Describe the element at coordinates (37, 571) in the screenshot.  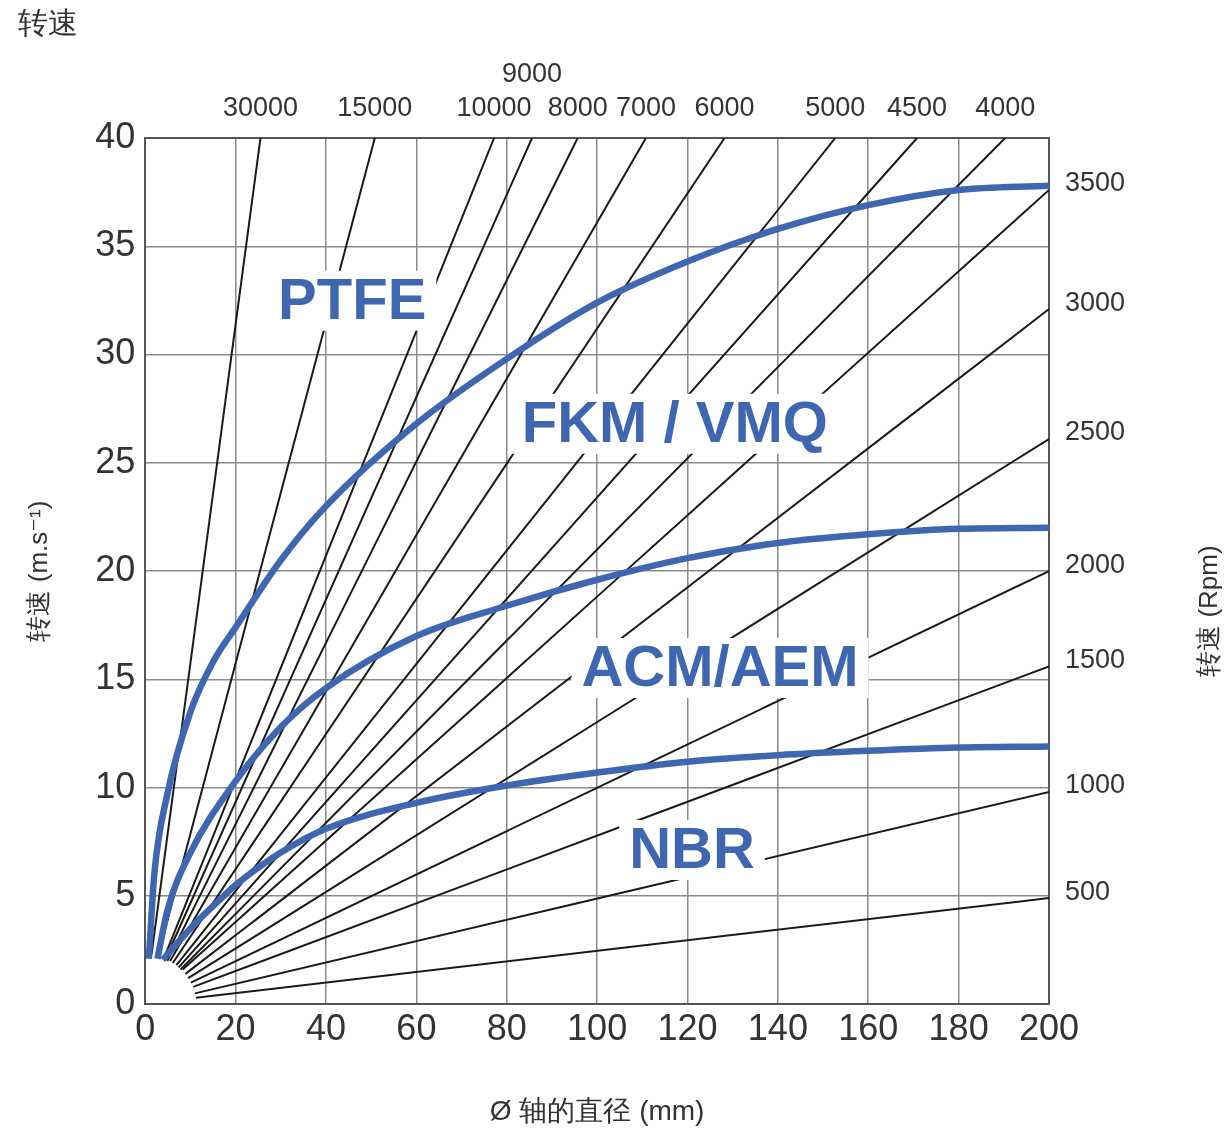
I see `y-axis-title: 转速 (m.s⁻¹)` at that location.